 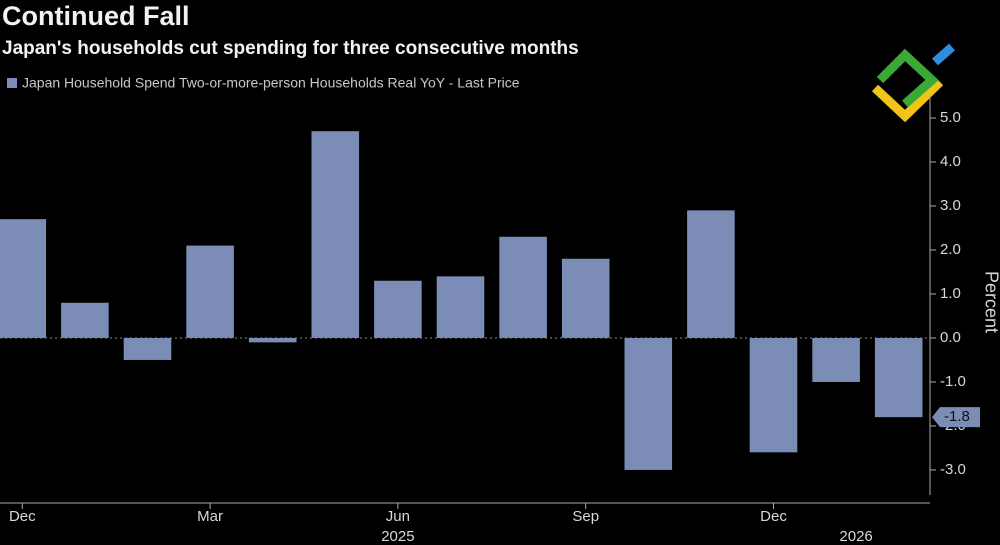 I want to click on value-label: -1.8, so click(x=957, y=416).